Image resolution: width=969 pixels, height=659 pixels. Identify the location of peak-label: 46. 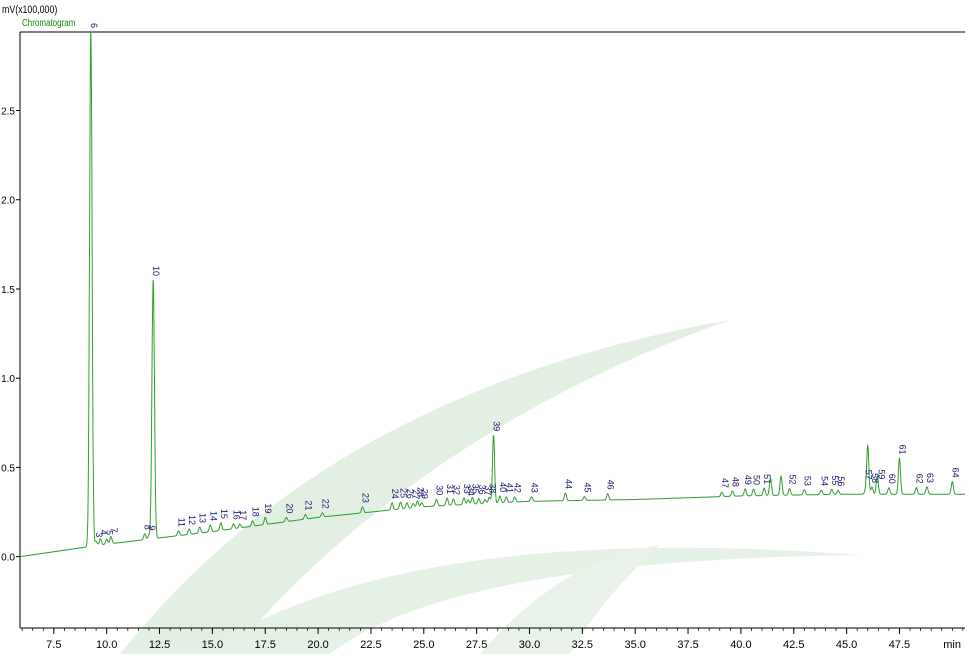
(611, 485).